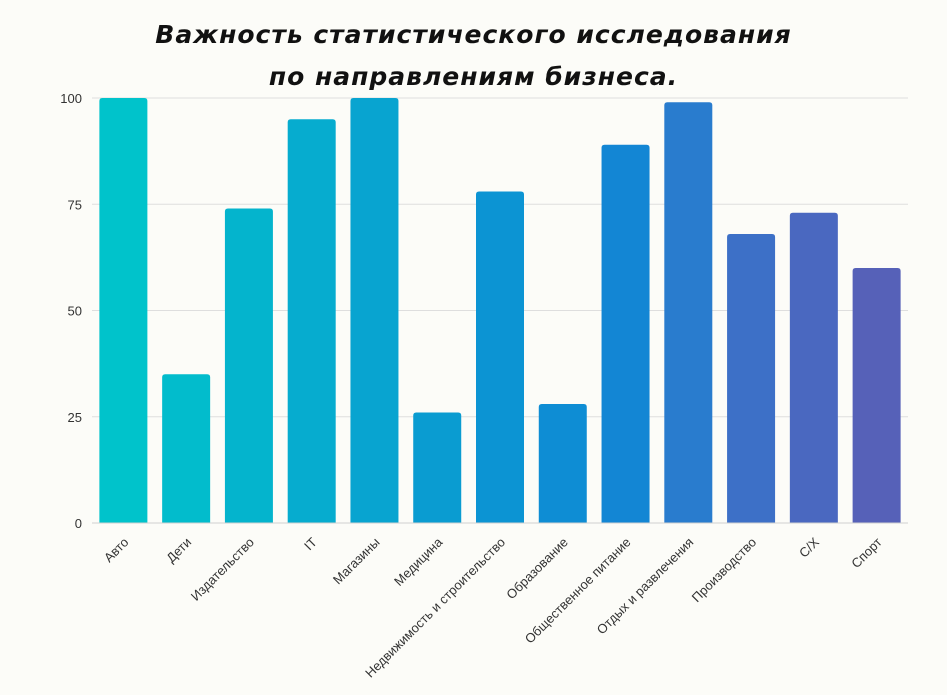  Describe the element at coordinates (78, 523) in the screenshot. I see `y-tick-label: 0` at that location.